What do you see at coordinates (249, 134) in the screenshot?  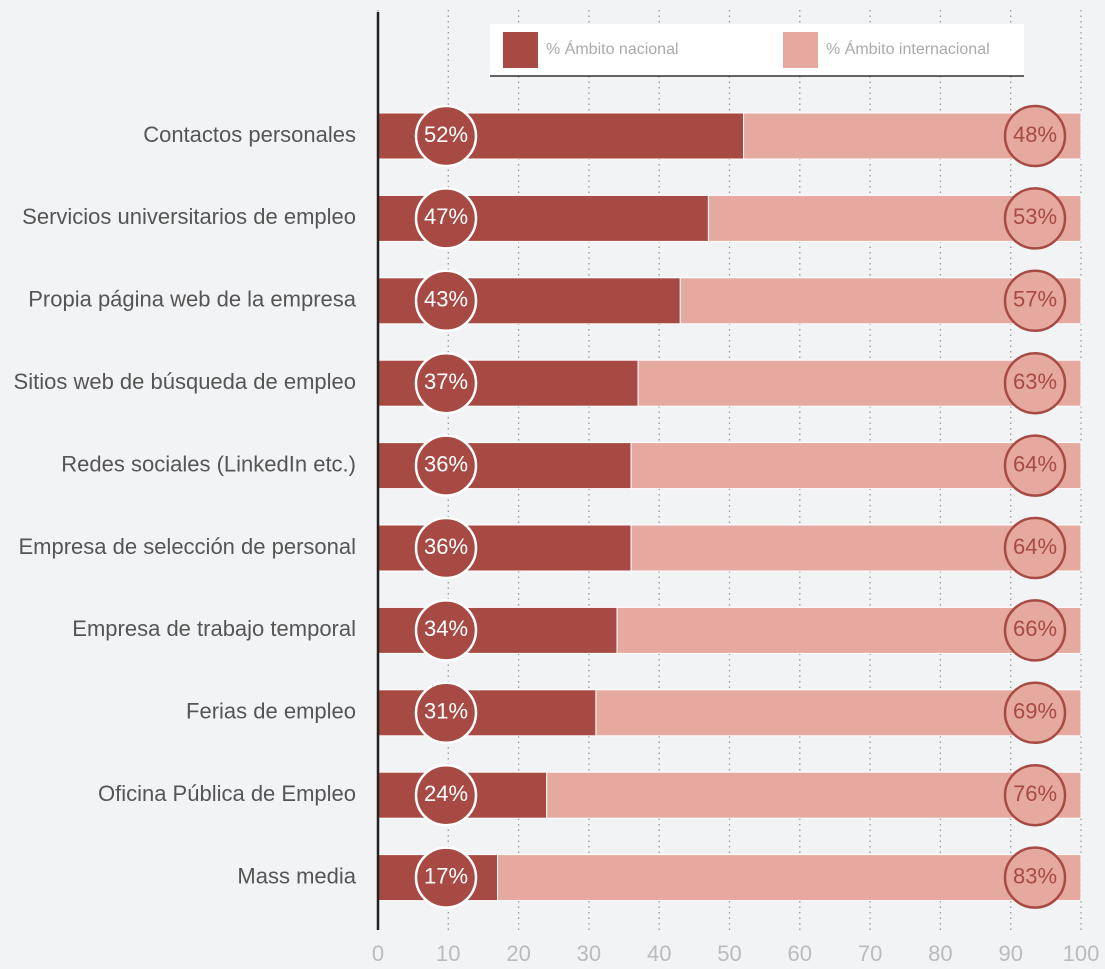 I see `category-label: Contactos personales` at bounding box center [249, 134].